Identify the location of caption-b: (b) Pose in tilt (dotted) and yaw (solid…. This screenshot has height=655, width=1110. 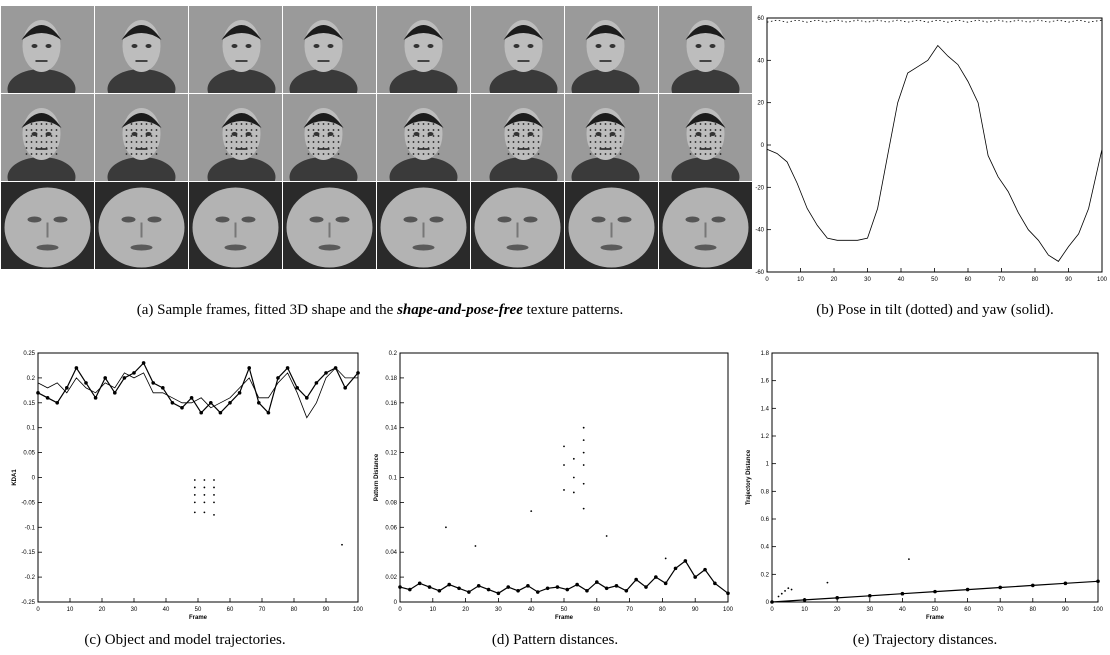
(935, 310).